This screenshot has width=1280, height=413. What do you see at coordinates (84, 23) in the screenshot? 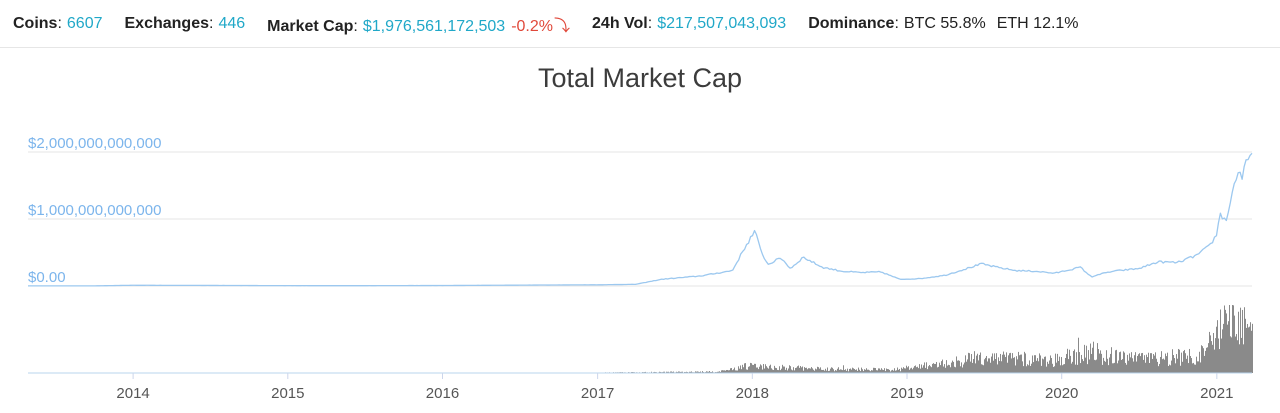
I see `coins-value: 6607` at bounding box center [84, 23].